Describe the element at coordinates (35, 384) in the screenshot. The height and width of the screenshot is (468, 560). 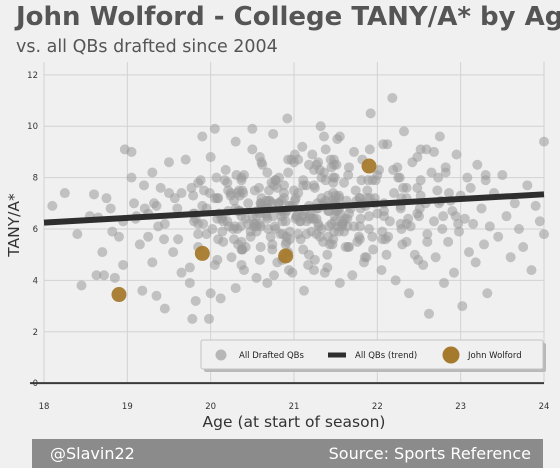
I see `y-tick-label: 0` at that location.